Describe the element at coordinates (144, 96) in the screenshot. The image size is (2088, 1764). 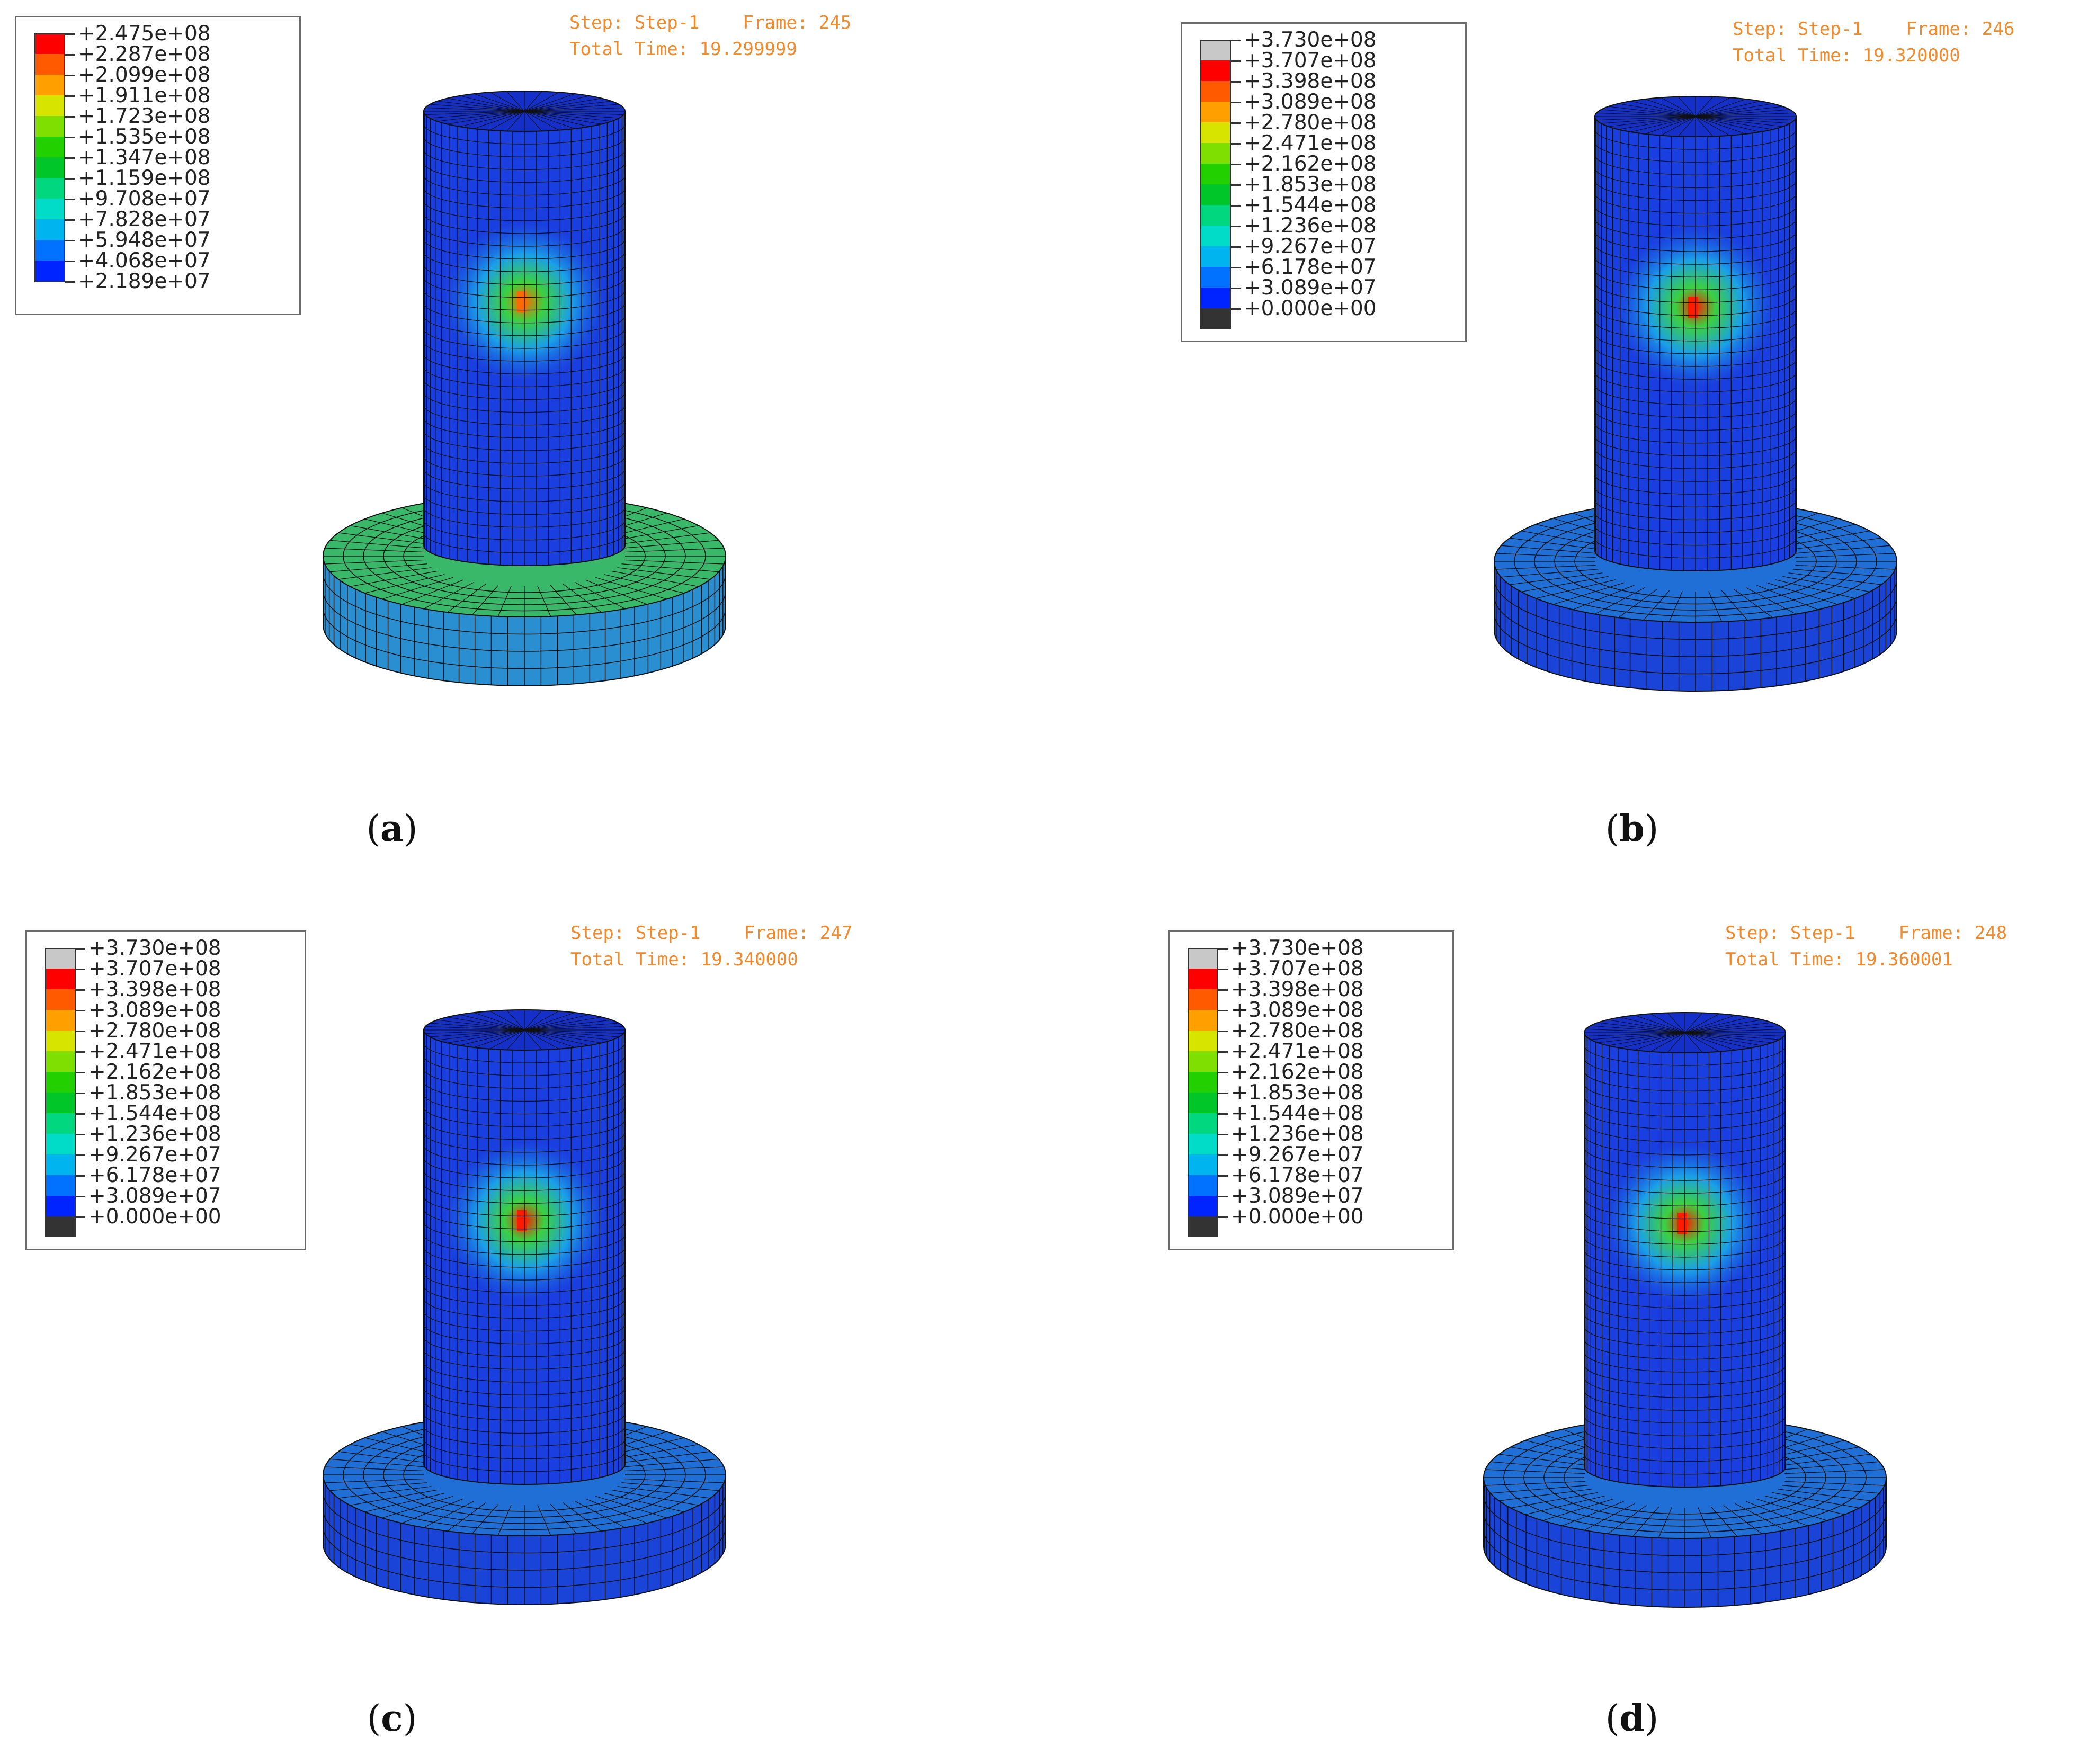
I see `legend-value: +1.911e+08` at that location.